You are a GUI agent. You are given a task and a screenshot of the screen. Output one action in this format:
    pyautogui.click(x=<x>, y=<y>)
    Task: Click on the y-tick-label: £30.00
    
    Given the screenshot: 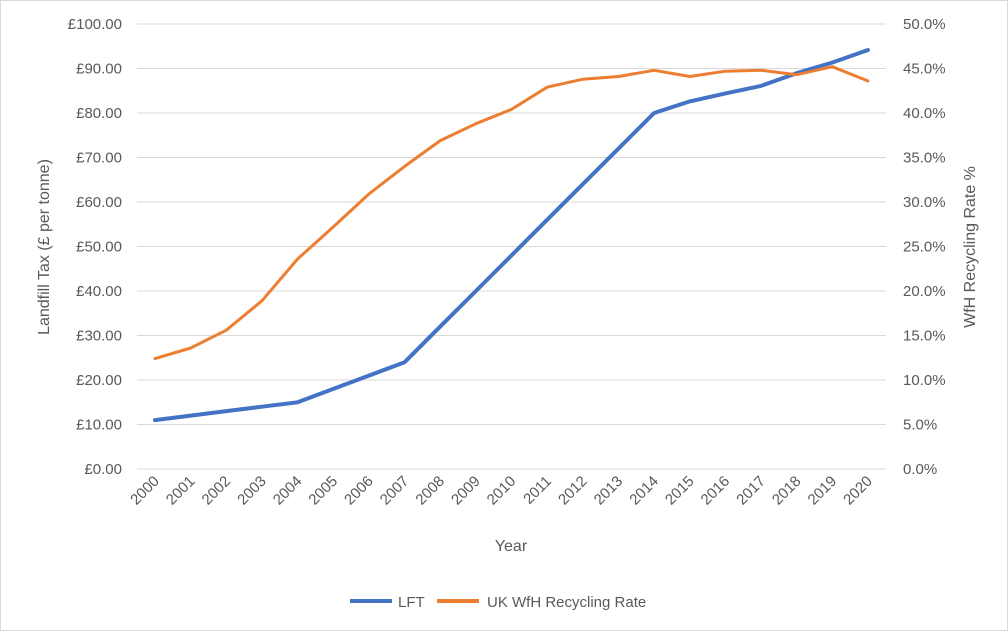 What is the action you would take?
    pyautogui.click(x=99, y=336)
    